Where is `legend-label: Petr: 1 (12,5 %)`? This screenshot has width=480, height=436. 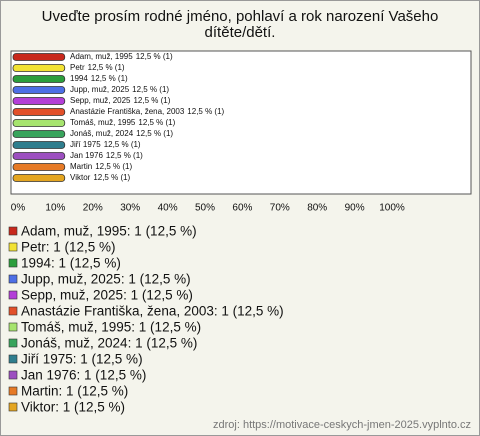 legend-label: Petr: 1 (12,5 %) is located at coordinates (68, 247).